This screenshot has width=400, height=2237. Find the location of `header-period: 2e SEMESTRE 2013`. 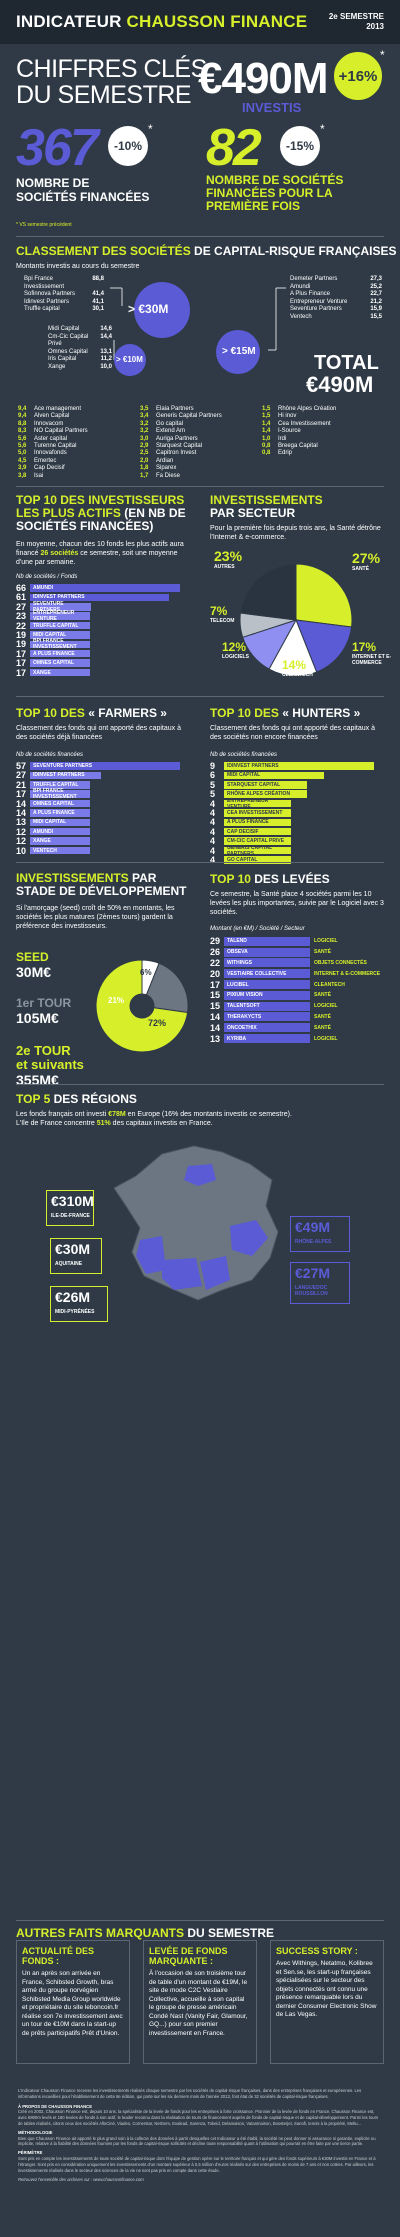

header-period: 2e SEMESTRE 2013 is located at coordinates (356, 22).